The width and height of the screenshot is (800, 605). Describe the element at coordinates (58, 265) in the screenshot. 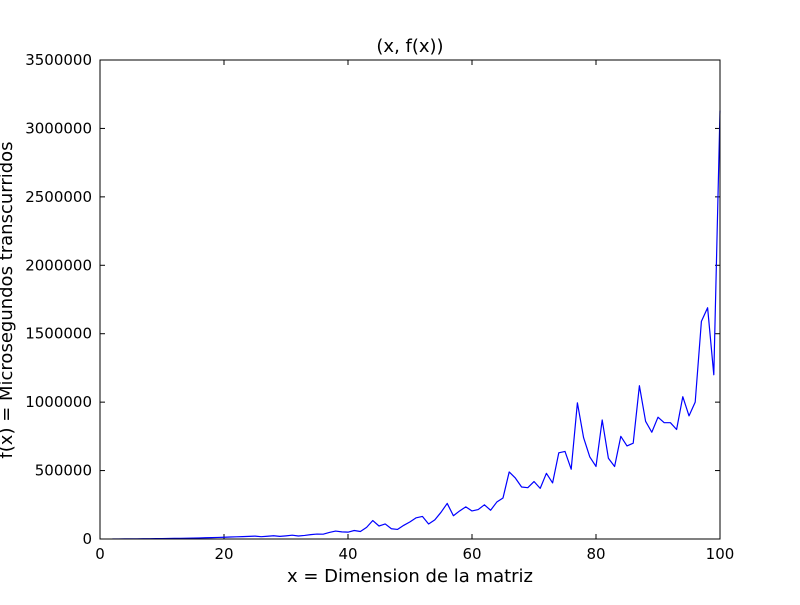

I see `y-tick-label: 2000000` at that location.